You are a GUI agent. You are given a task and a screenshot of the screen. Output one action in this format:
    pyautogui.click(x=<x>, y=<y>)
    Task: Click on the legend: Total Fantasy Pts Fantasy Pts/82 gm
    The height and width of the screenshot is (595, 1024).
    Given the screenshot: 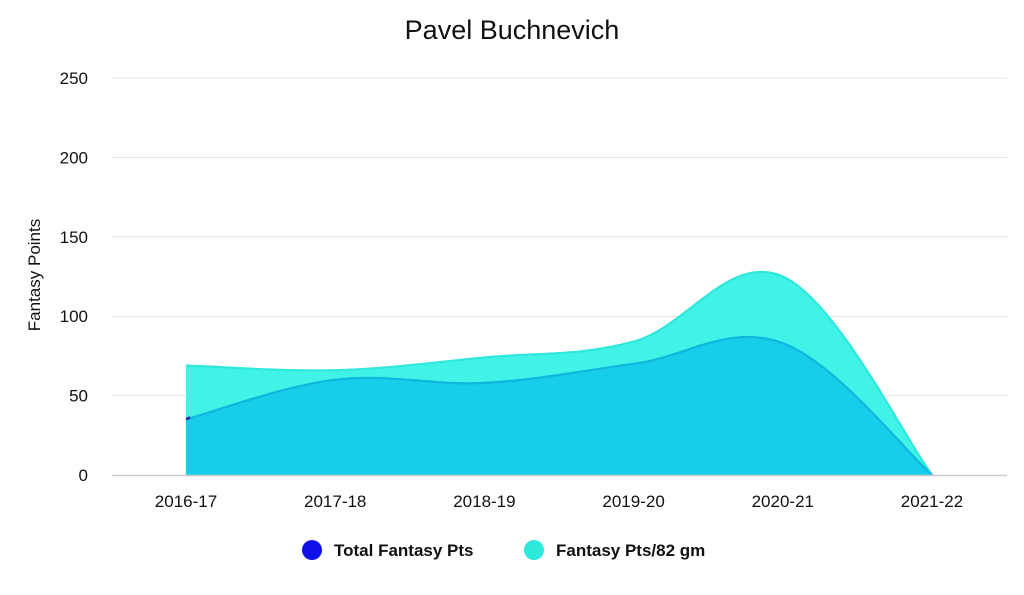 What is the action you would take?
    pyautogui.click(x=503, y=550)
    